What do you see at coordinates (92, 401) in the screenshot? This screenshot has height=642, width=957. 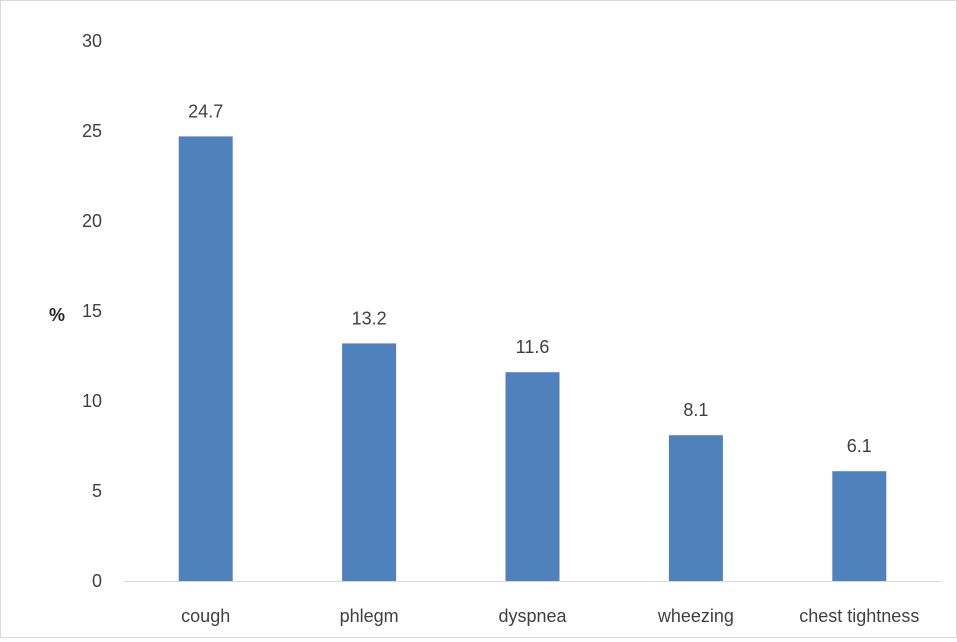 I see `y-tick-label: 10` at bounding box center [92, 401].